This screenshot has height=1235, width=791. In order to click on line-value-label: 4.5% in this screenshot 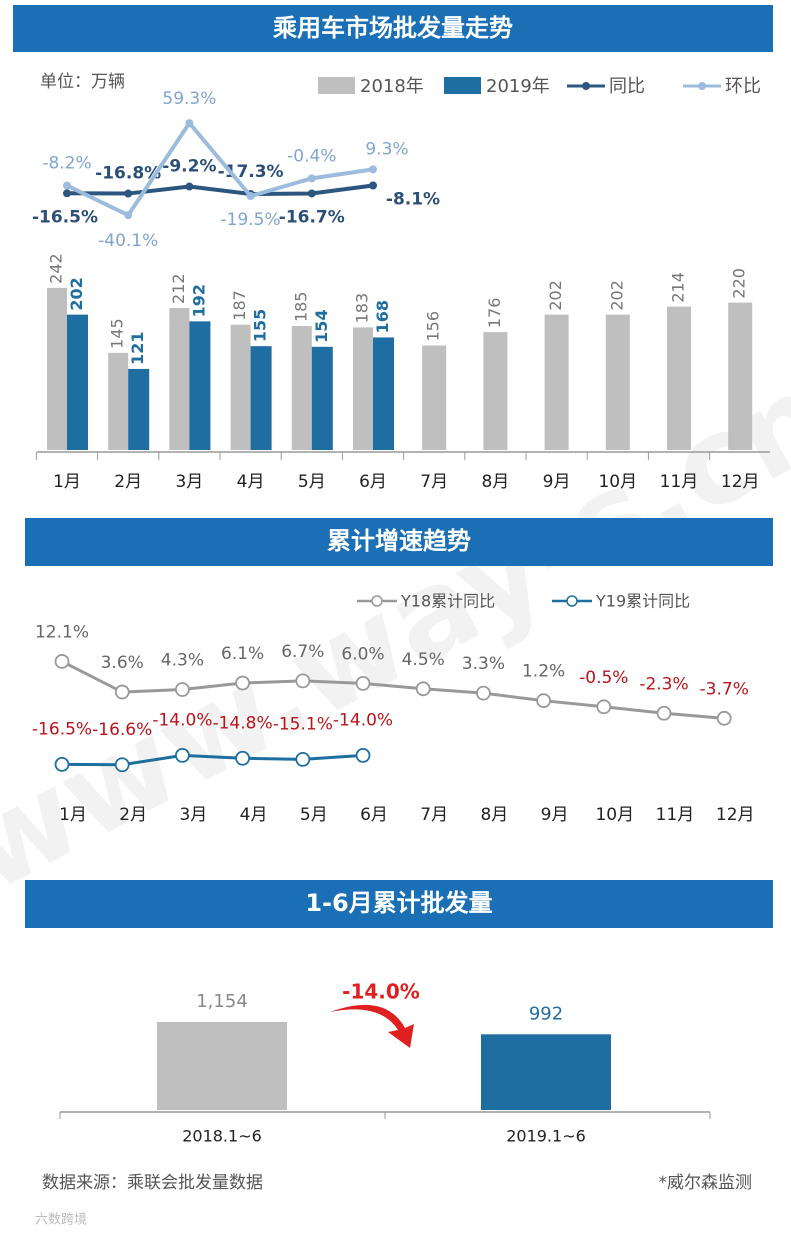, I will do `click(423, 660)`.